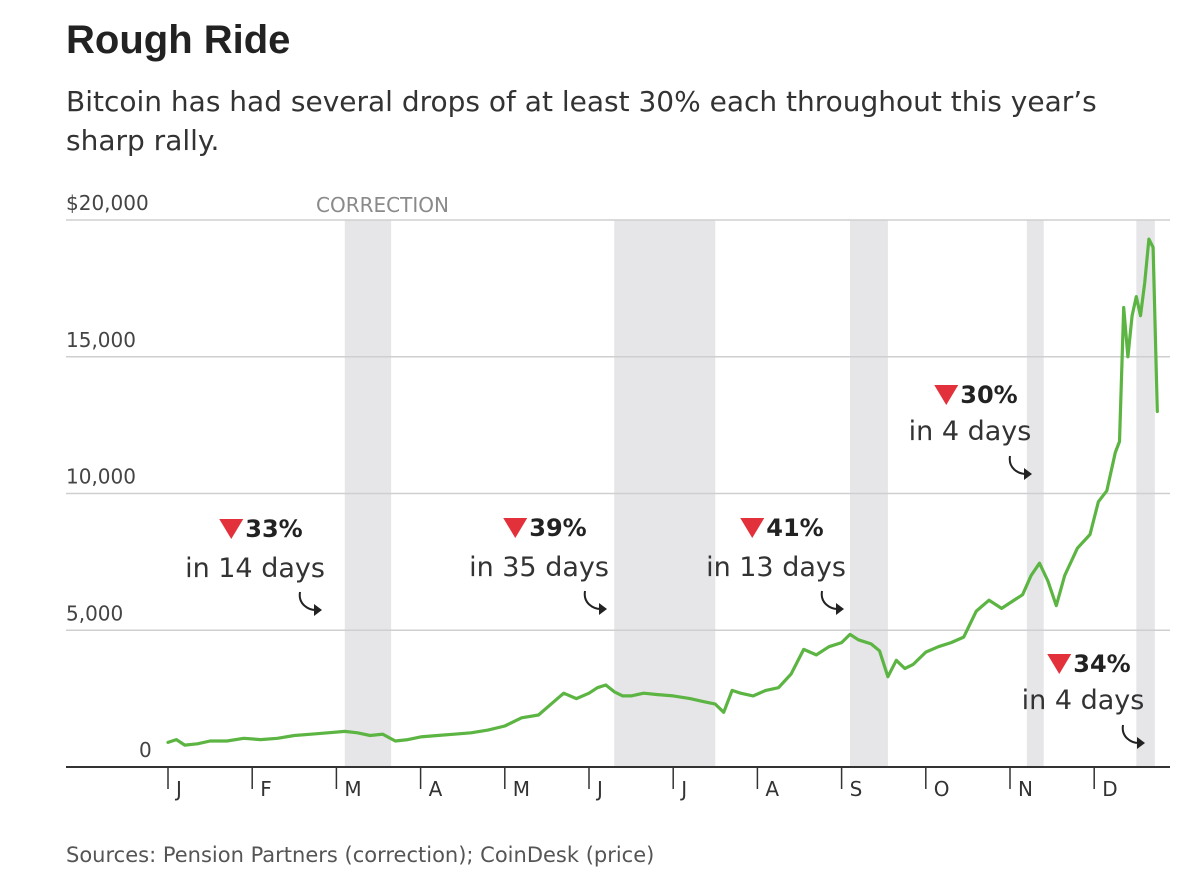  What do you see at coordinates (856, 789) in the screenshot?
I see `x-tick-label: S` at bounding box center [856, 789].